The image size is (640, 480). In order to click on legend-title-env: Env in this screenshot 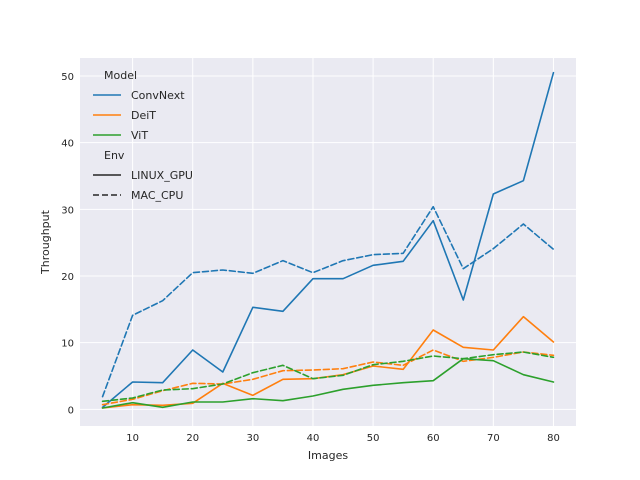, I will do `click(114, 155)`.